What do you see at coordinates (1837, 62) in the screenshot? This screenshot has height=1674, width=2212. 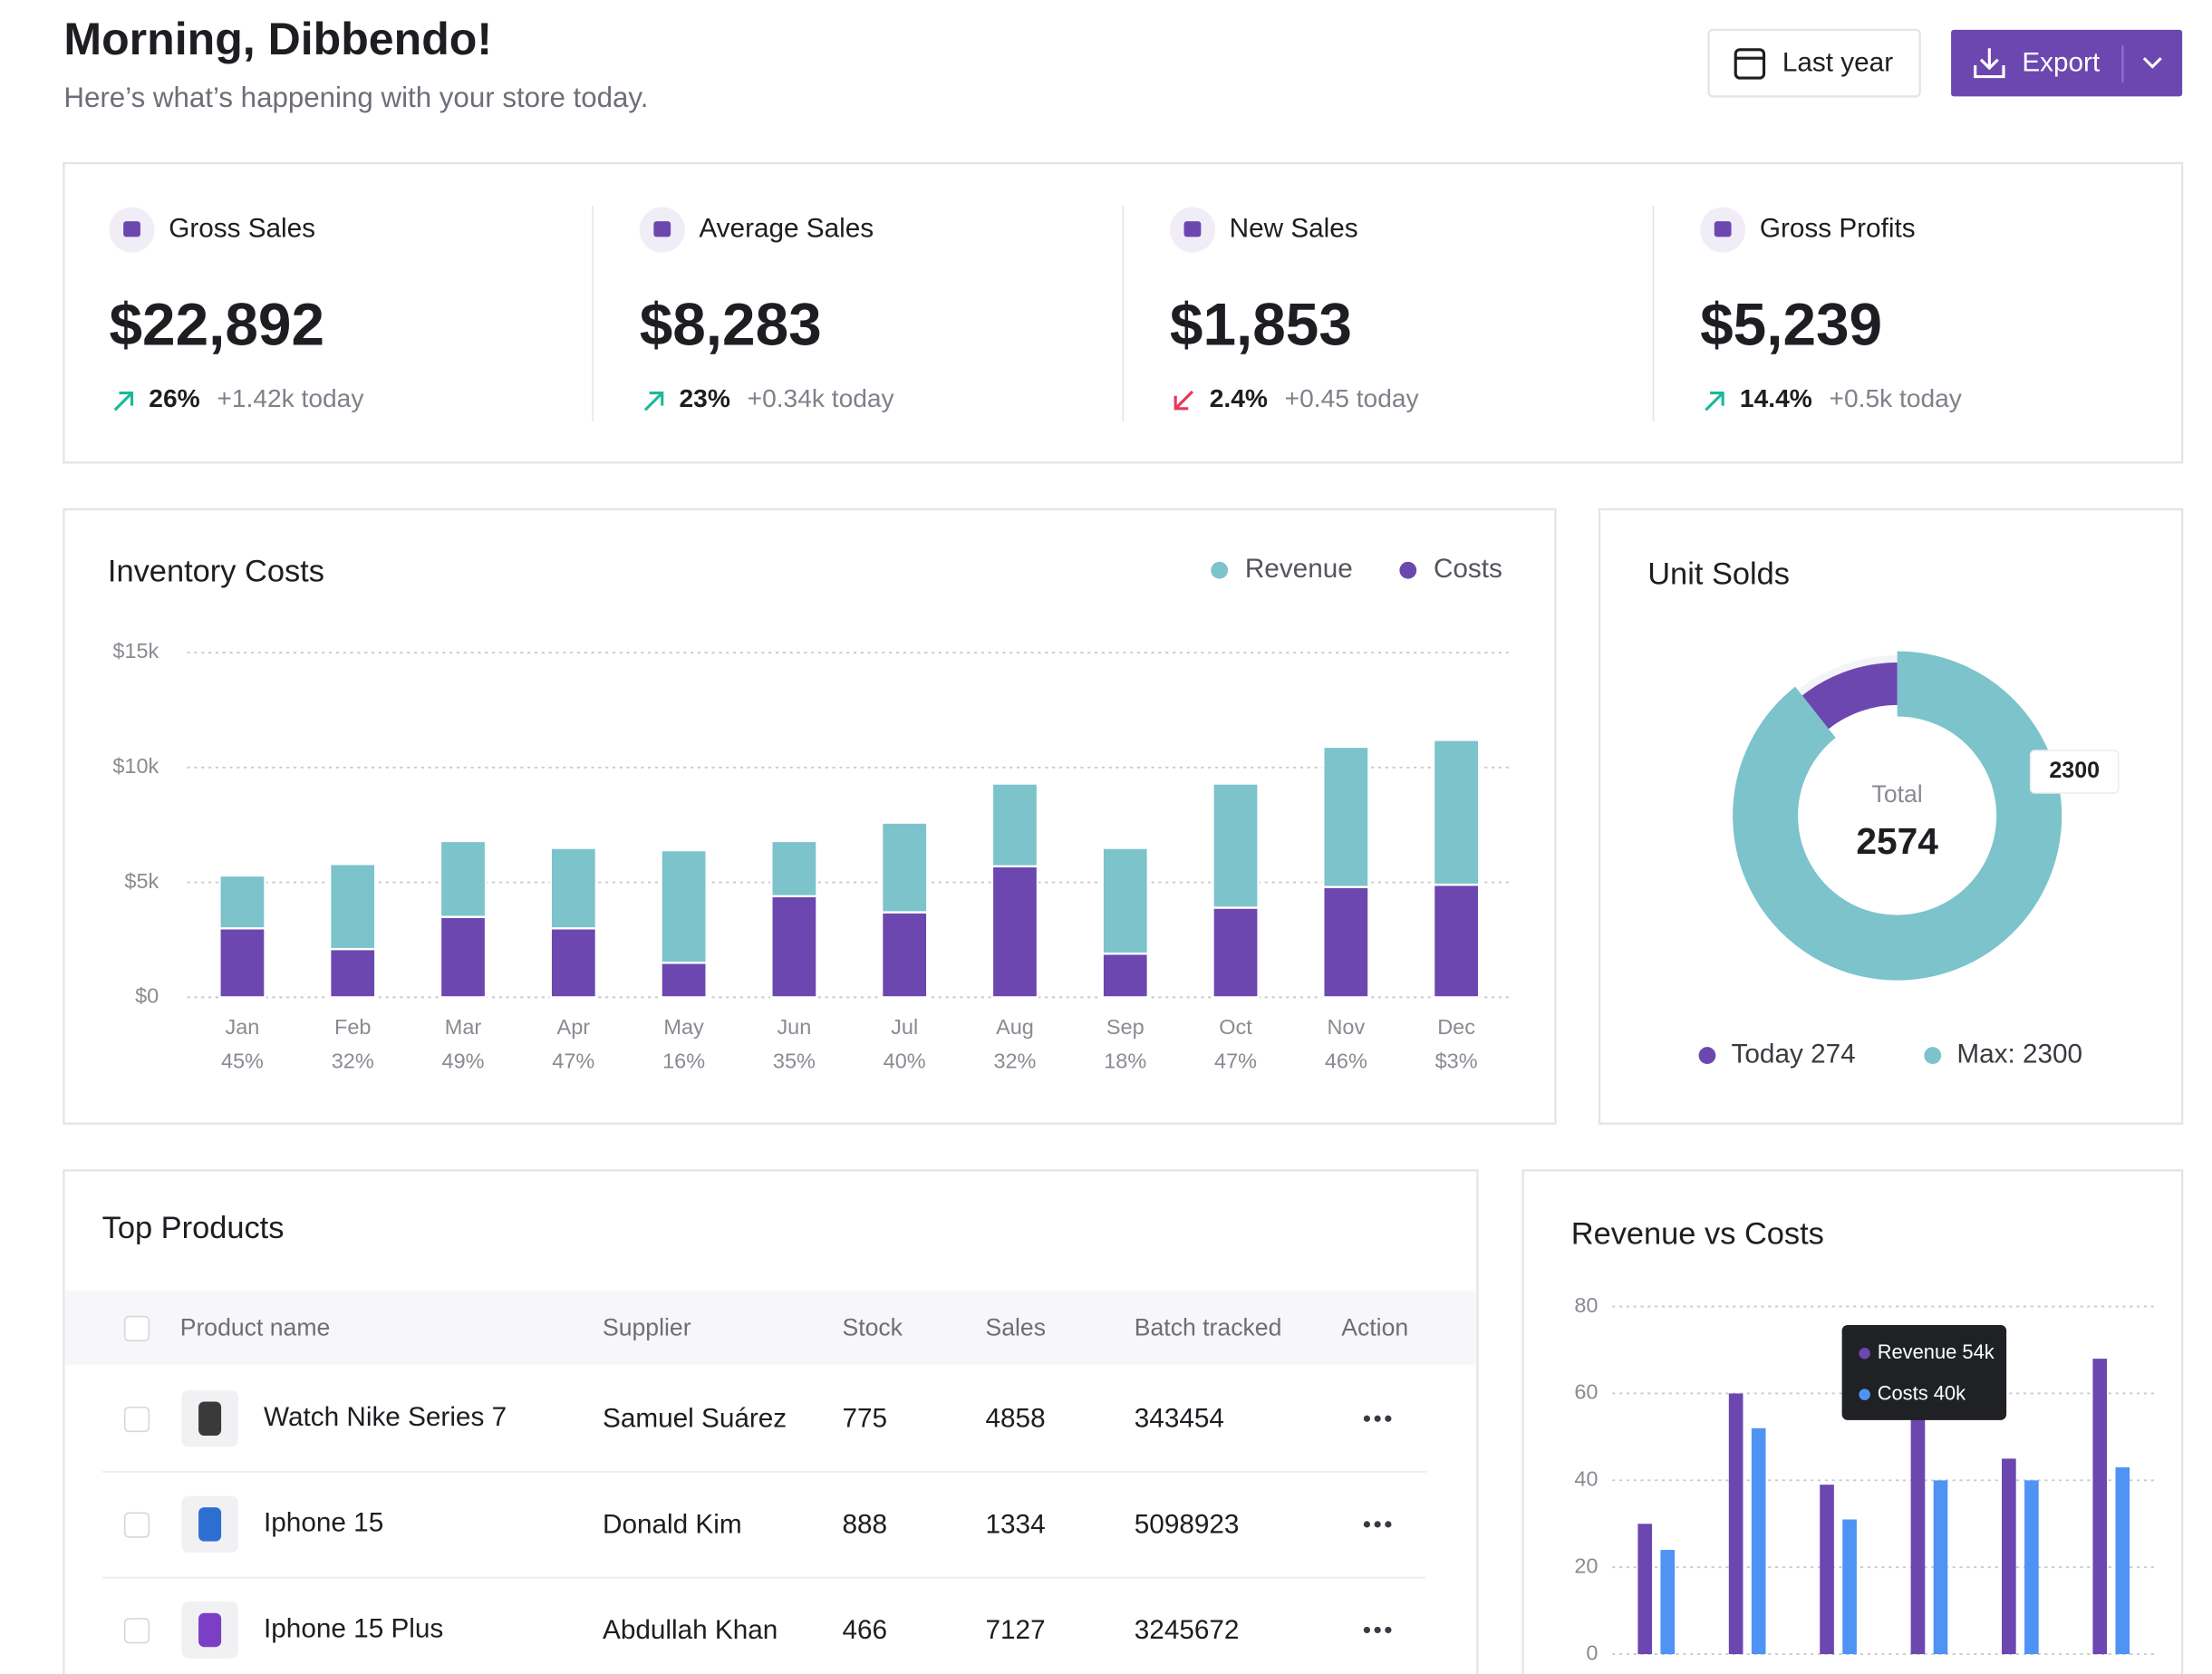 I see `period-label: Last year` at bounding box center [1837, 62].